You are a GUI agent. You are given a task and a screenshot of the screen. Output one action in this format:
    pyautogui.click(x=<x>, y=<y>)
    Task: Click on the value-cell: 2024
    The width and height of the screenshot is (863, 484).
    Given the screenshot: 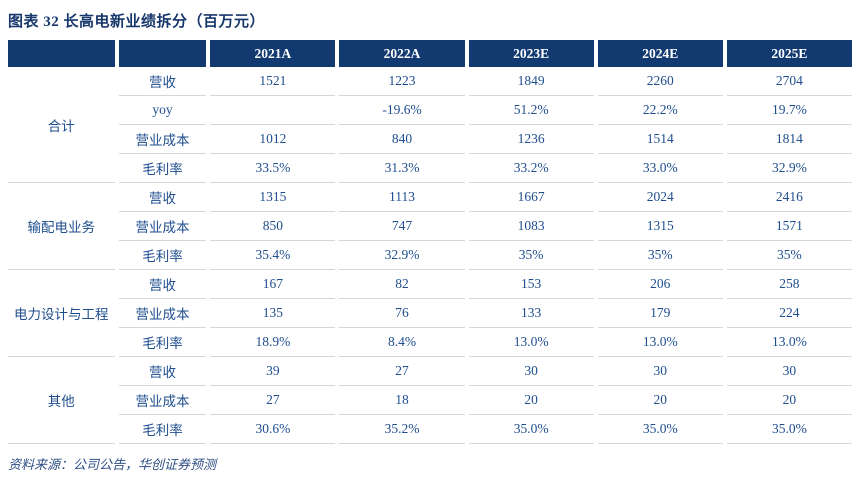 What is the action you would take?
    pyautogui.click(x=660, y=197)
    